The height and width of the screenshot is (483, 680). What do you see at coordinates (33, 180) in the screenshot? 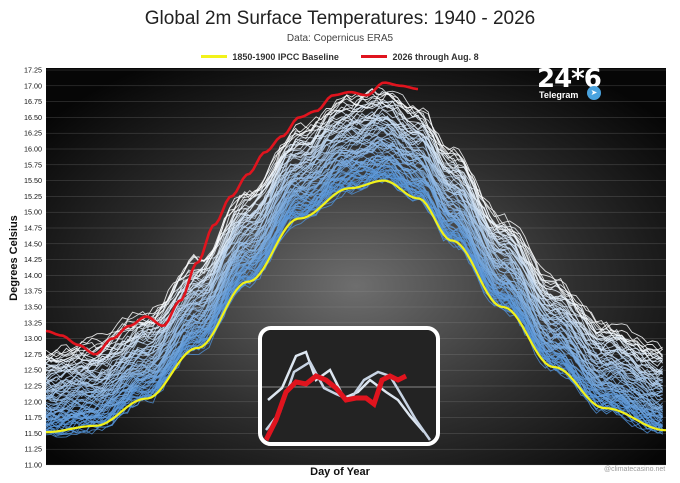
I see `y-tick-label: 15.50` at bounding box center [33, 180].